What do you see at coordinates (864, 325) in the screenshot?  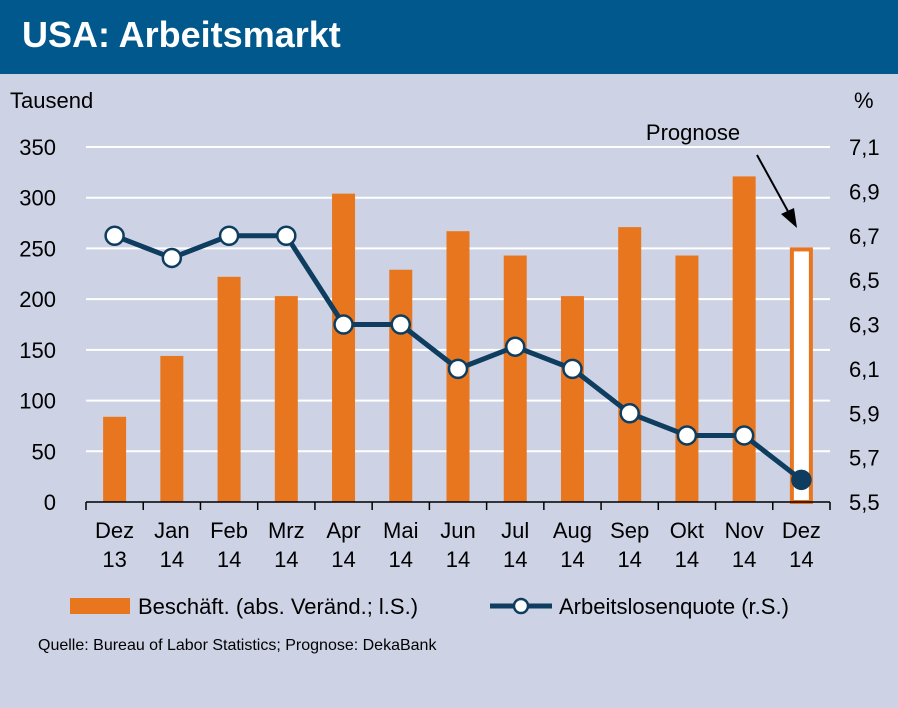 I see `right-tick-label: 6,3` at bounding box center [864, 325].